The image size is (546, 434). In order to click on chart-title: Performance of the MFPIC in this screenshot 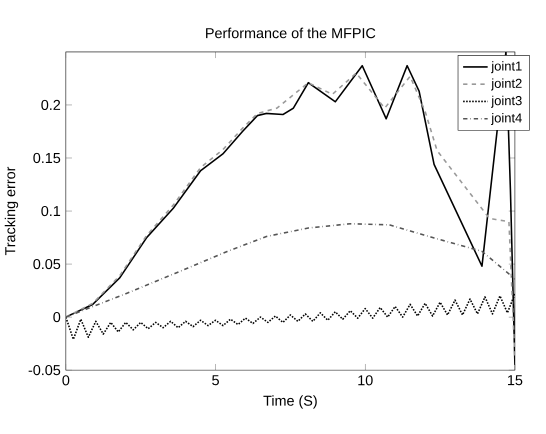, I will do `click(291, 33)`.